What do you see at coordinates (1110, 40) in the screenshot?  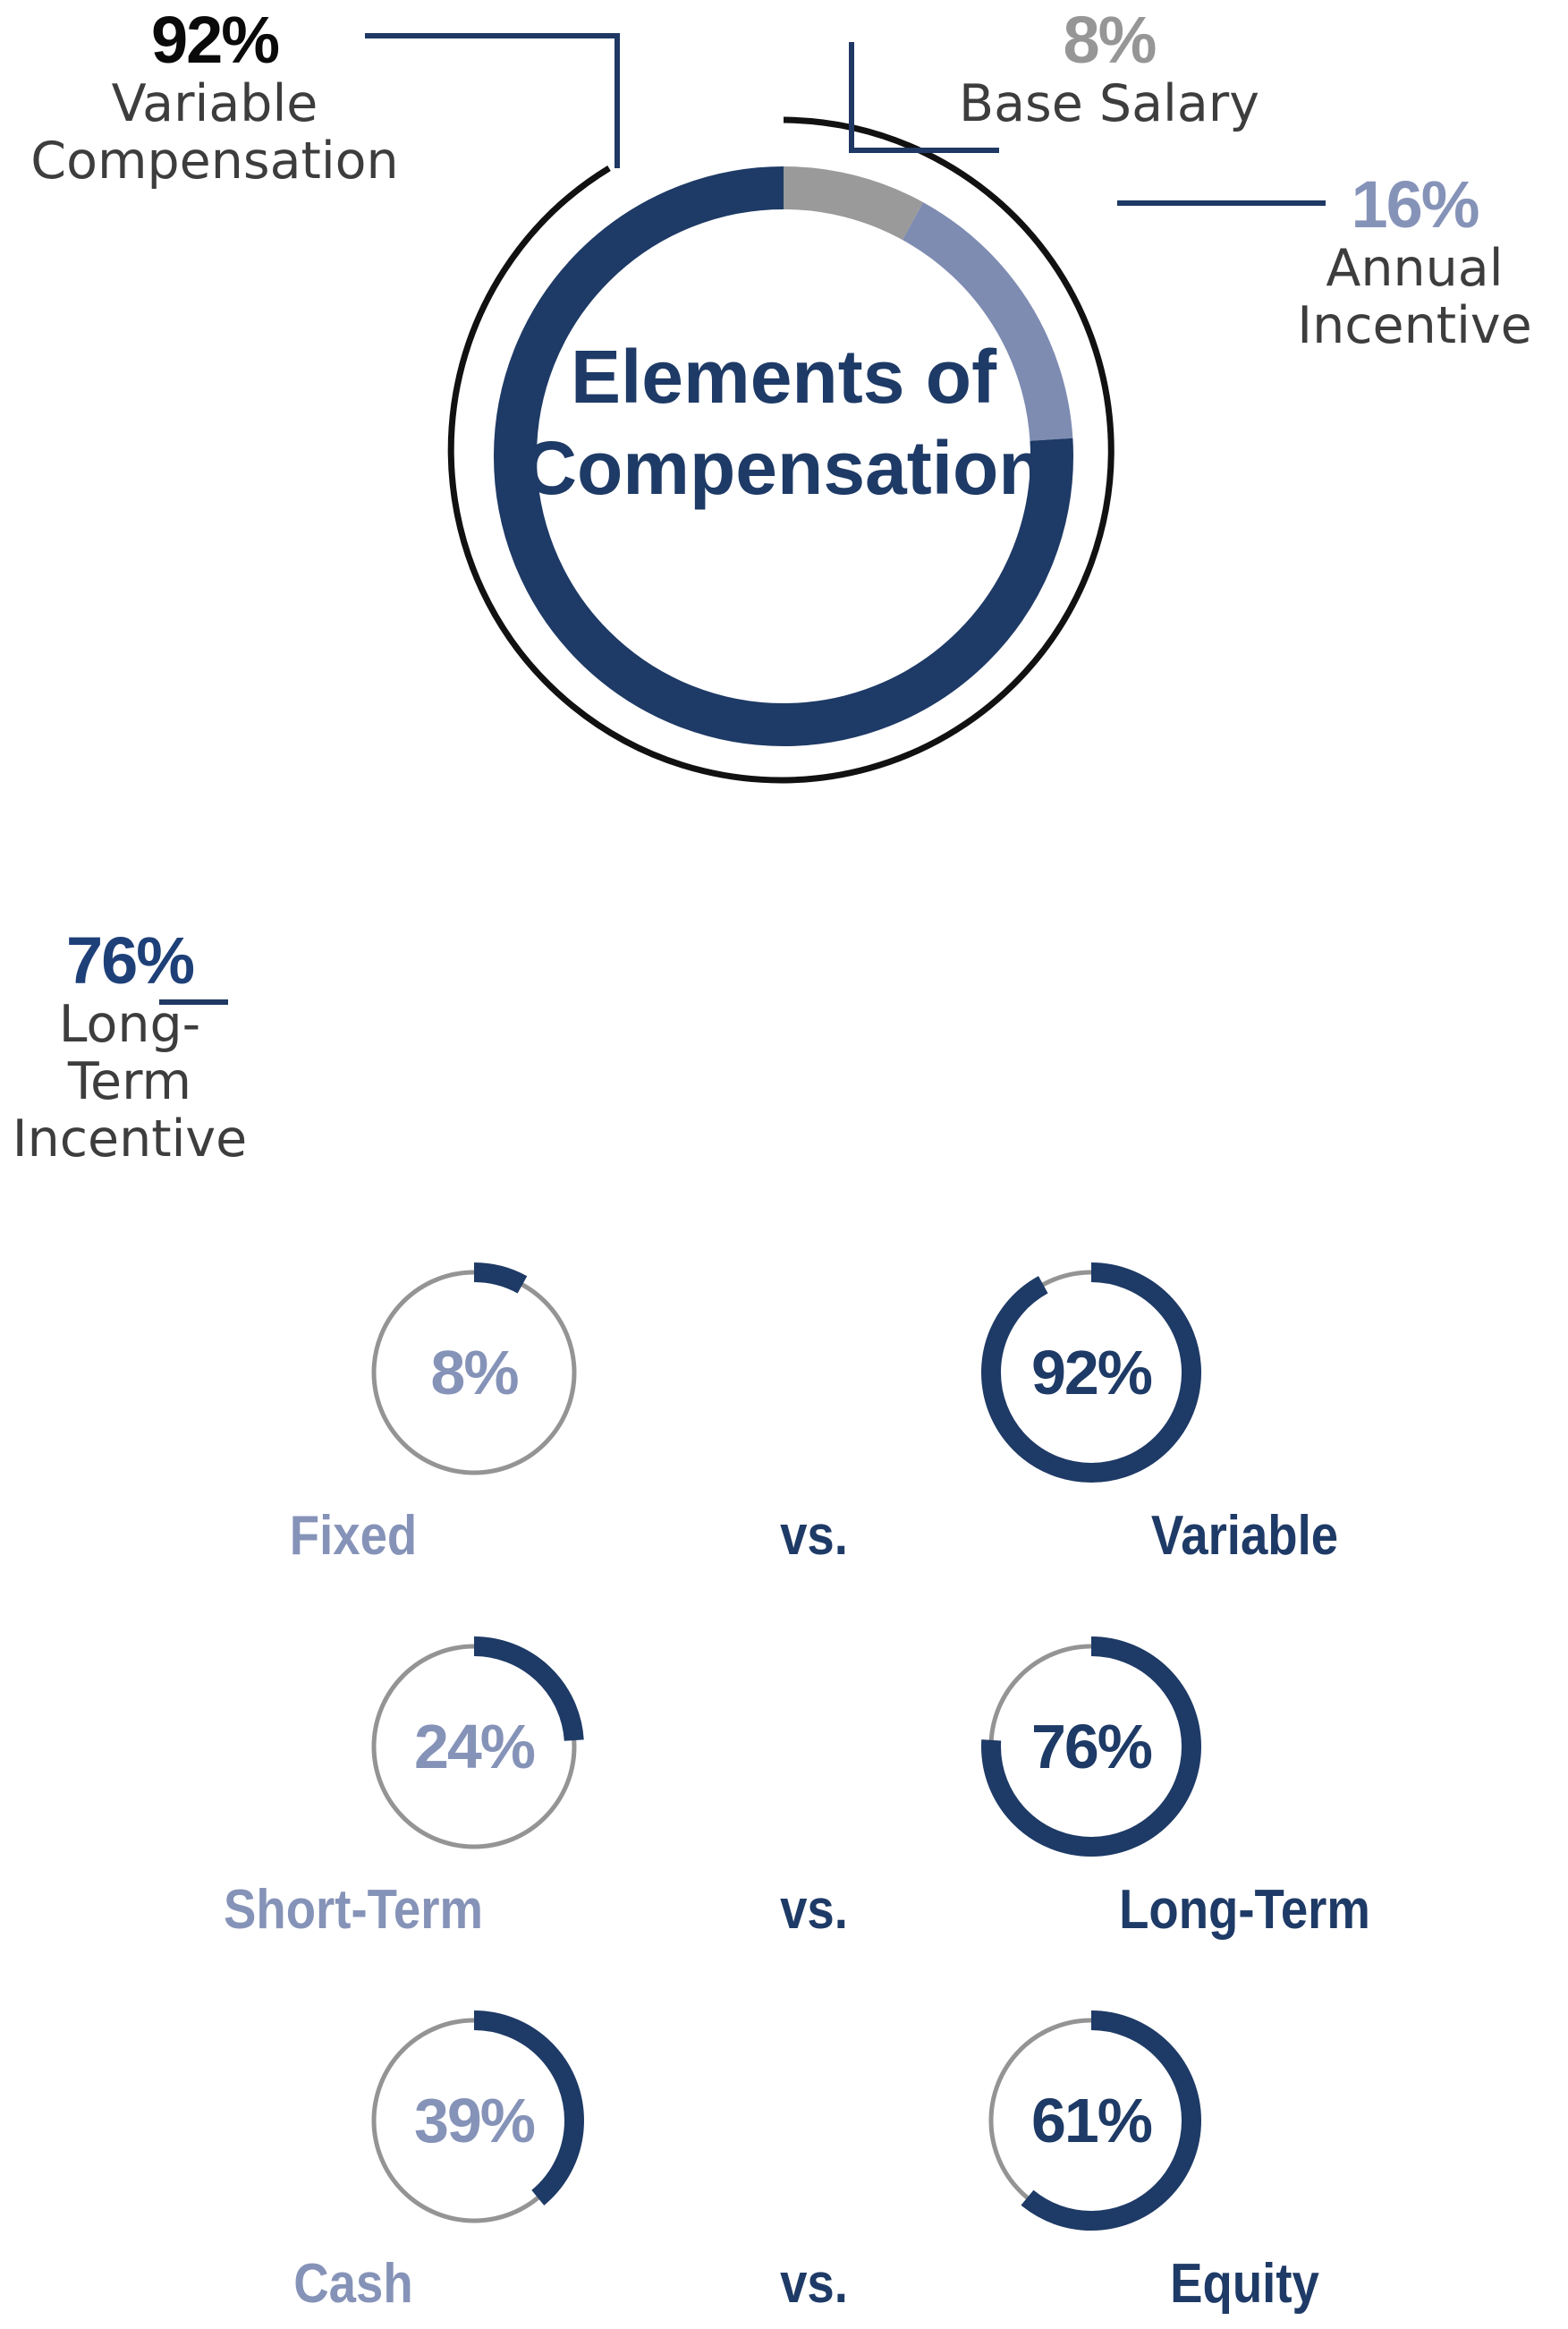 I see `callout-base-percent: 8%` at bounding box center [1110, 40].